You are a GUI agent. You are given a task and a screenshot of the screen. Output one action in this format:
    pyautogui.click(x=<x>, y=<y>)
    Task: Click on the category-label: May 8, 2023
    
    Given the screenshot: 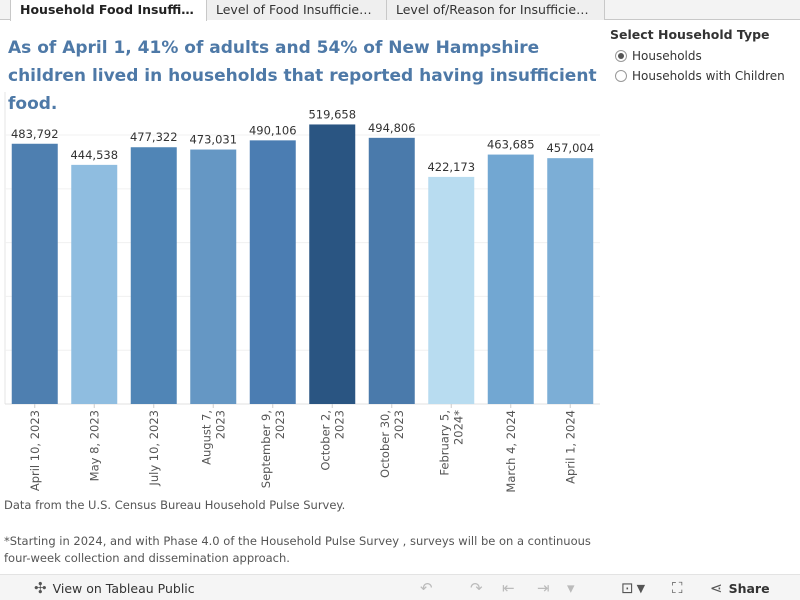 What is the action you would take?
    pyautogui.click(x=94, y=445)
    